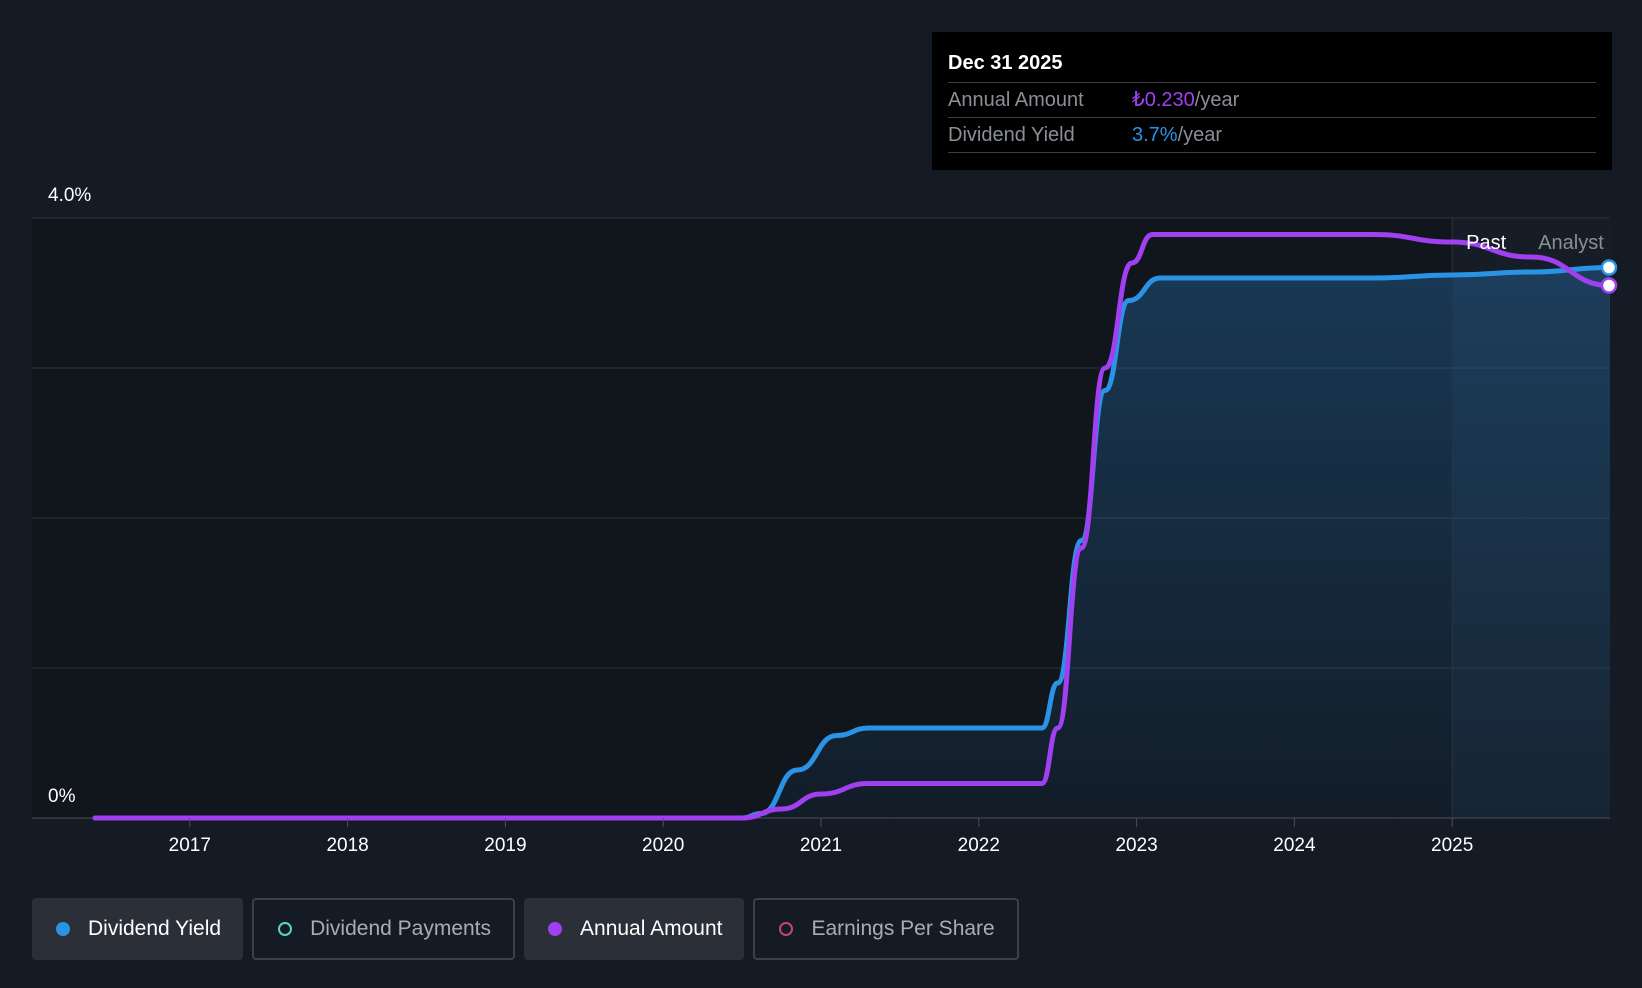 The width and height of the screenshot is (1642, 988). I want to click on legend-dividend-yield: Dividend Yield, so click(138, 929).